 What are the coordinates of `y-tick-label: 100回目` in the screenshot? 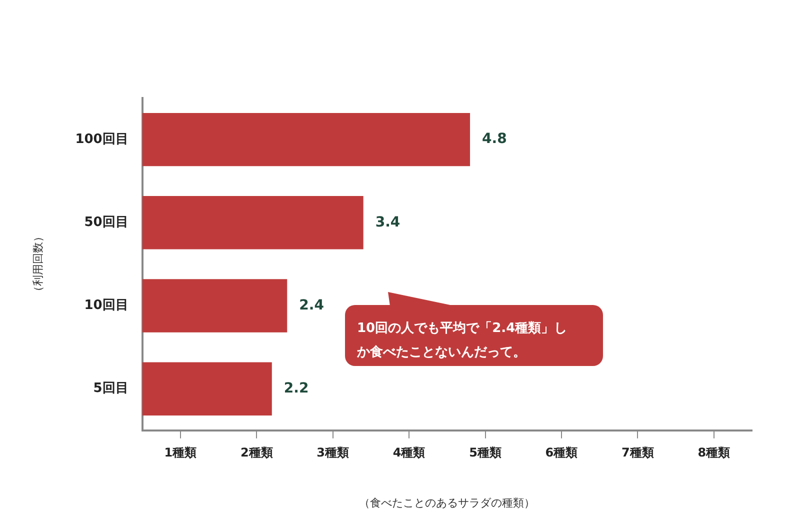 It's located at (101, 139).